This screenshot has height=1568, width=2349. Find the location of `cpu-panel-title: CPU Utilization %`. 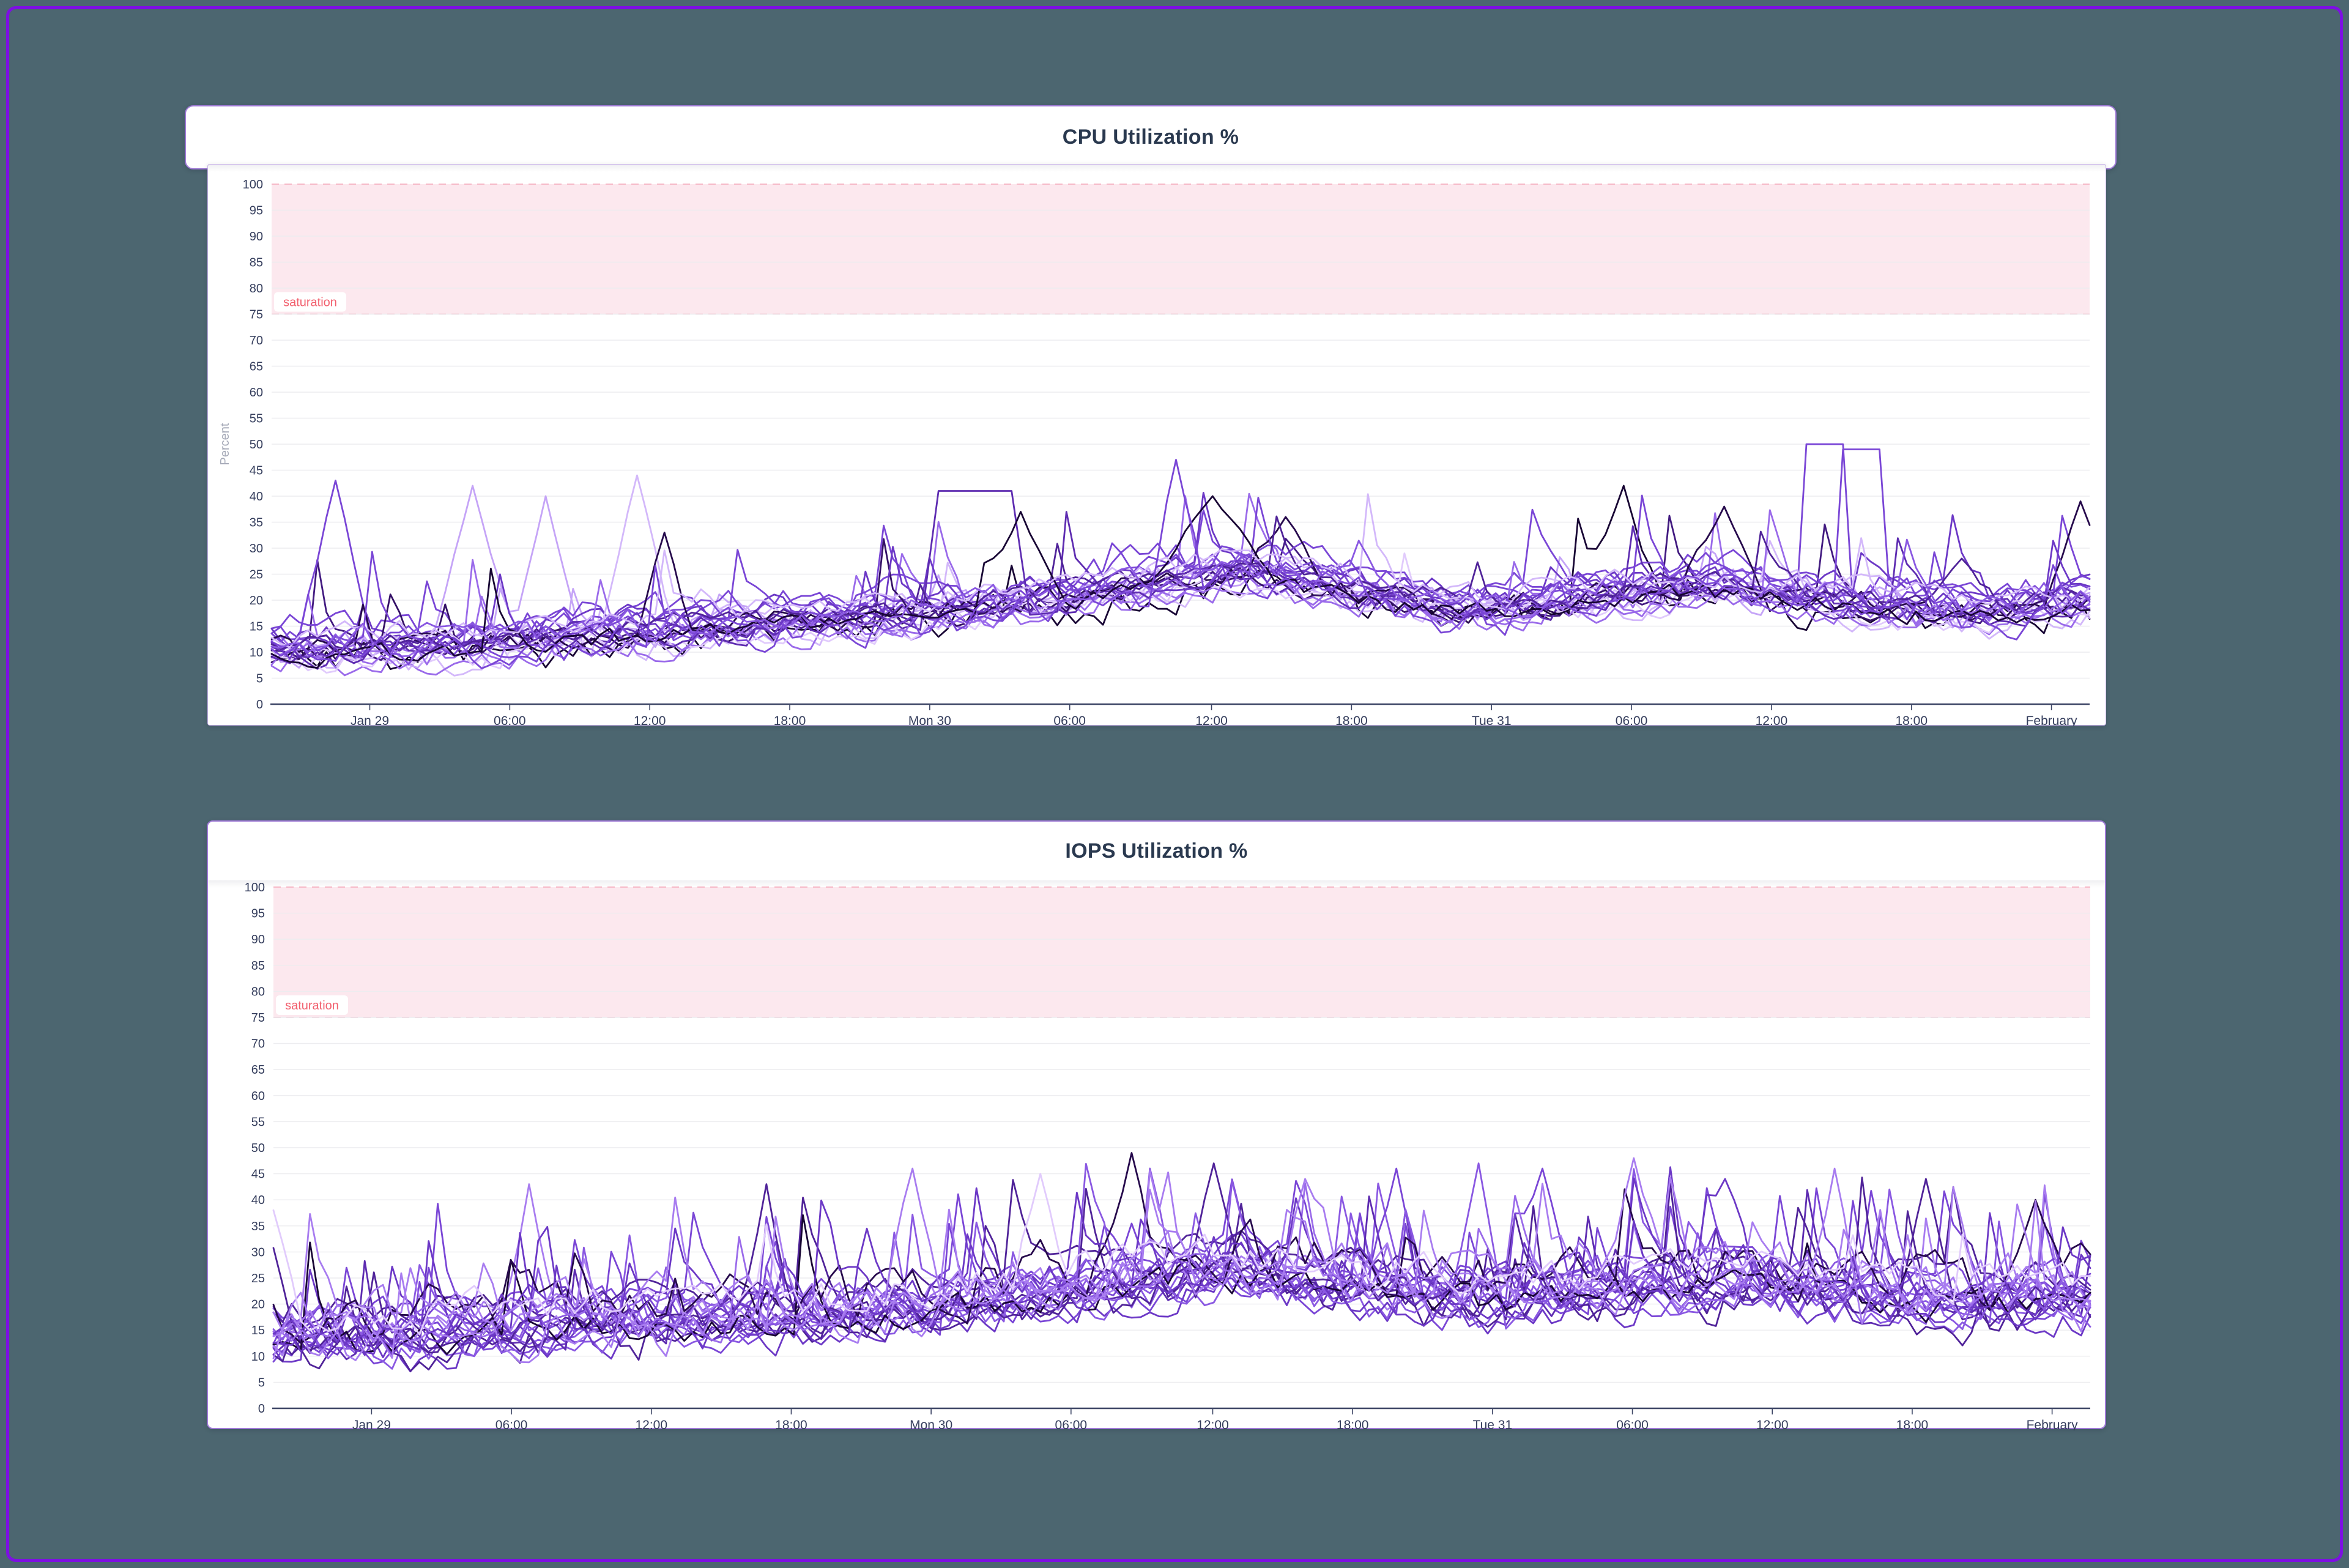

cpu-panel-title: CPU Utilization % is located at coordinates (1150, 137).